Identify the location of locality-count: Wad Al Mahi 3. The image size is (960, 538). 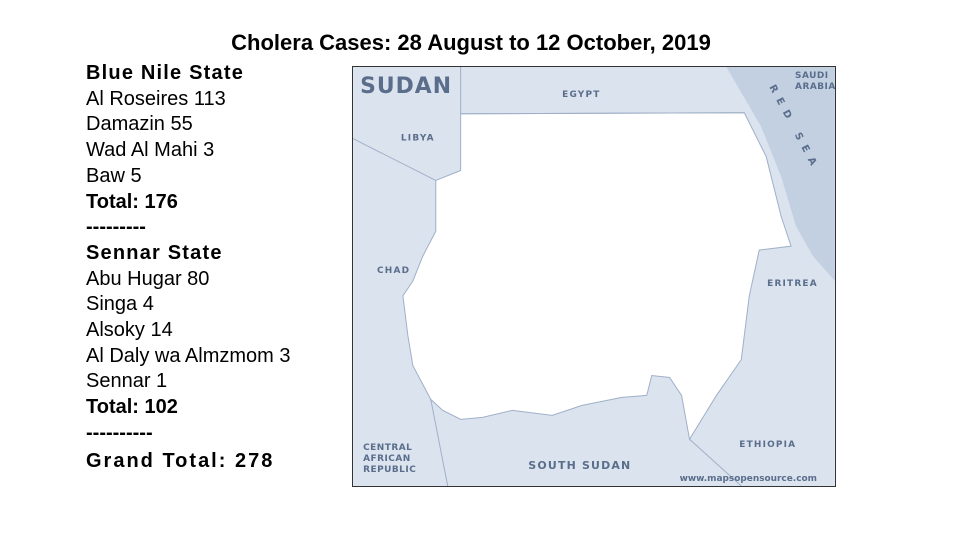
(150, 150).